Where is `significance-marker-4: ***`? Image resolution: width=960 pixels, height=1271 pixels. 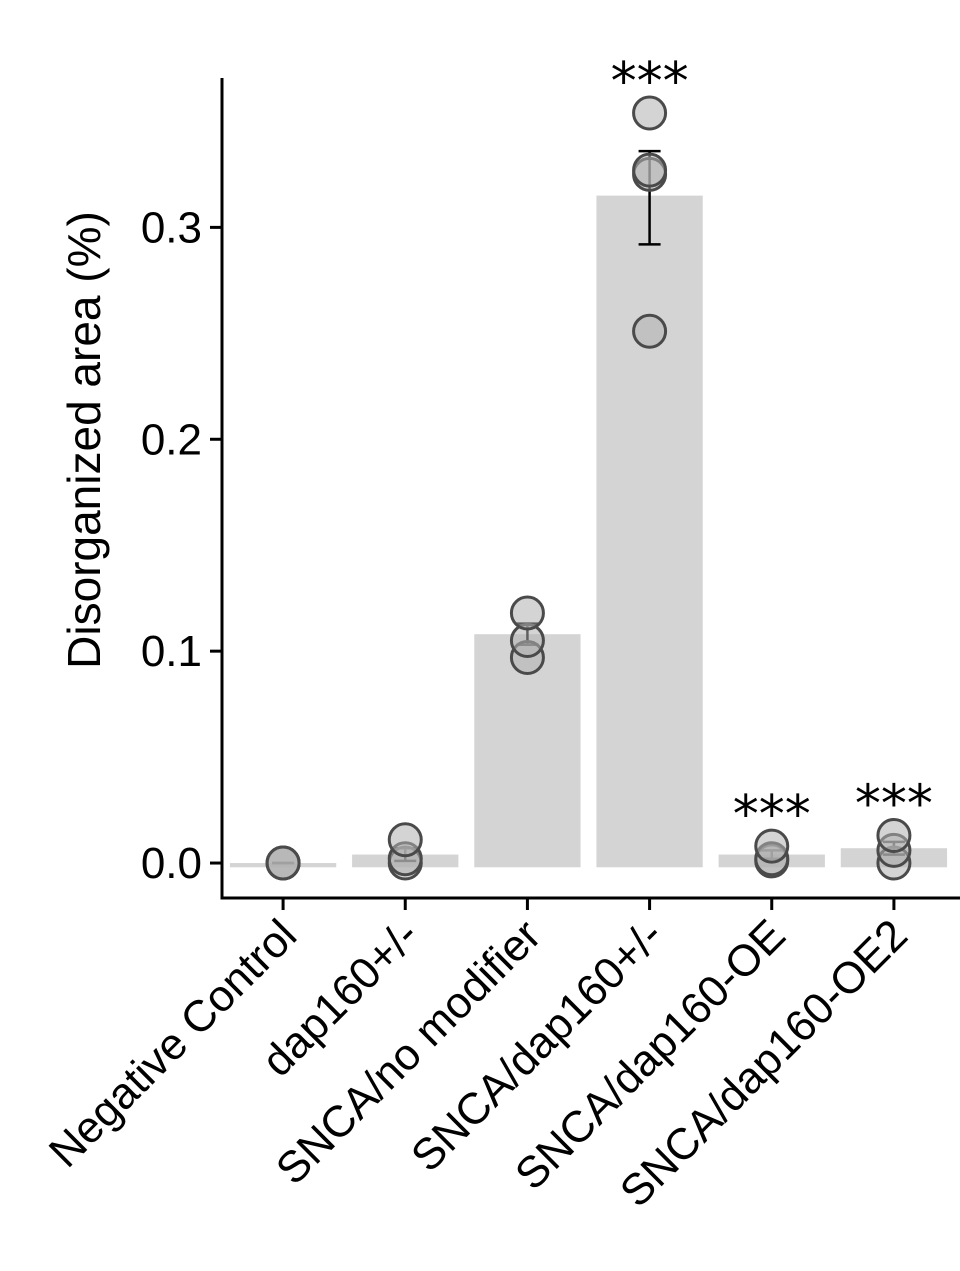 significance-marker-4: *** is located at coordinates (650, 82).